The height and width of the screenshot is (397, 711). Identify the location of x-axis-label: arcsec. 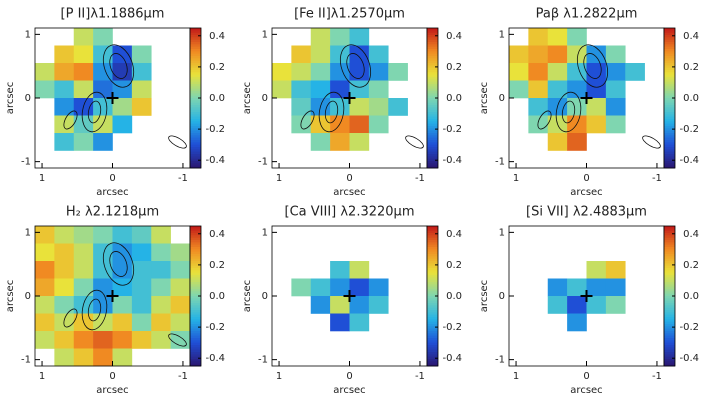
(586, 192).